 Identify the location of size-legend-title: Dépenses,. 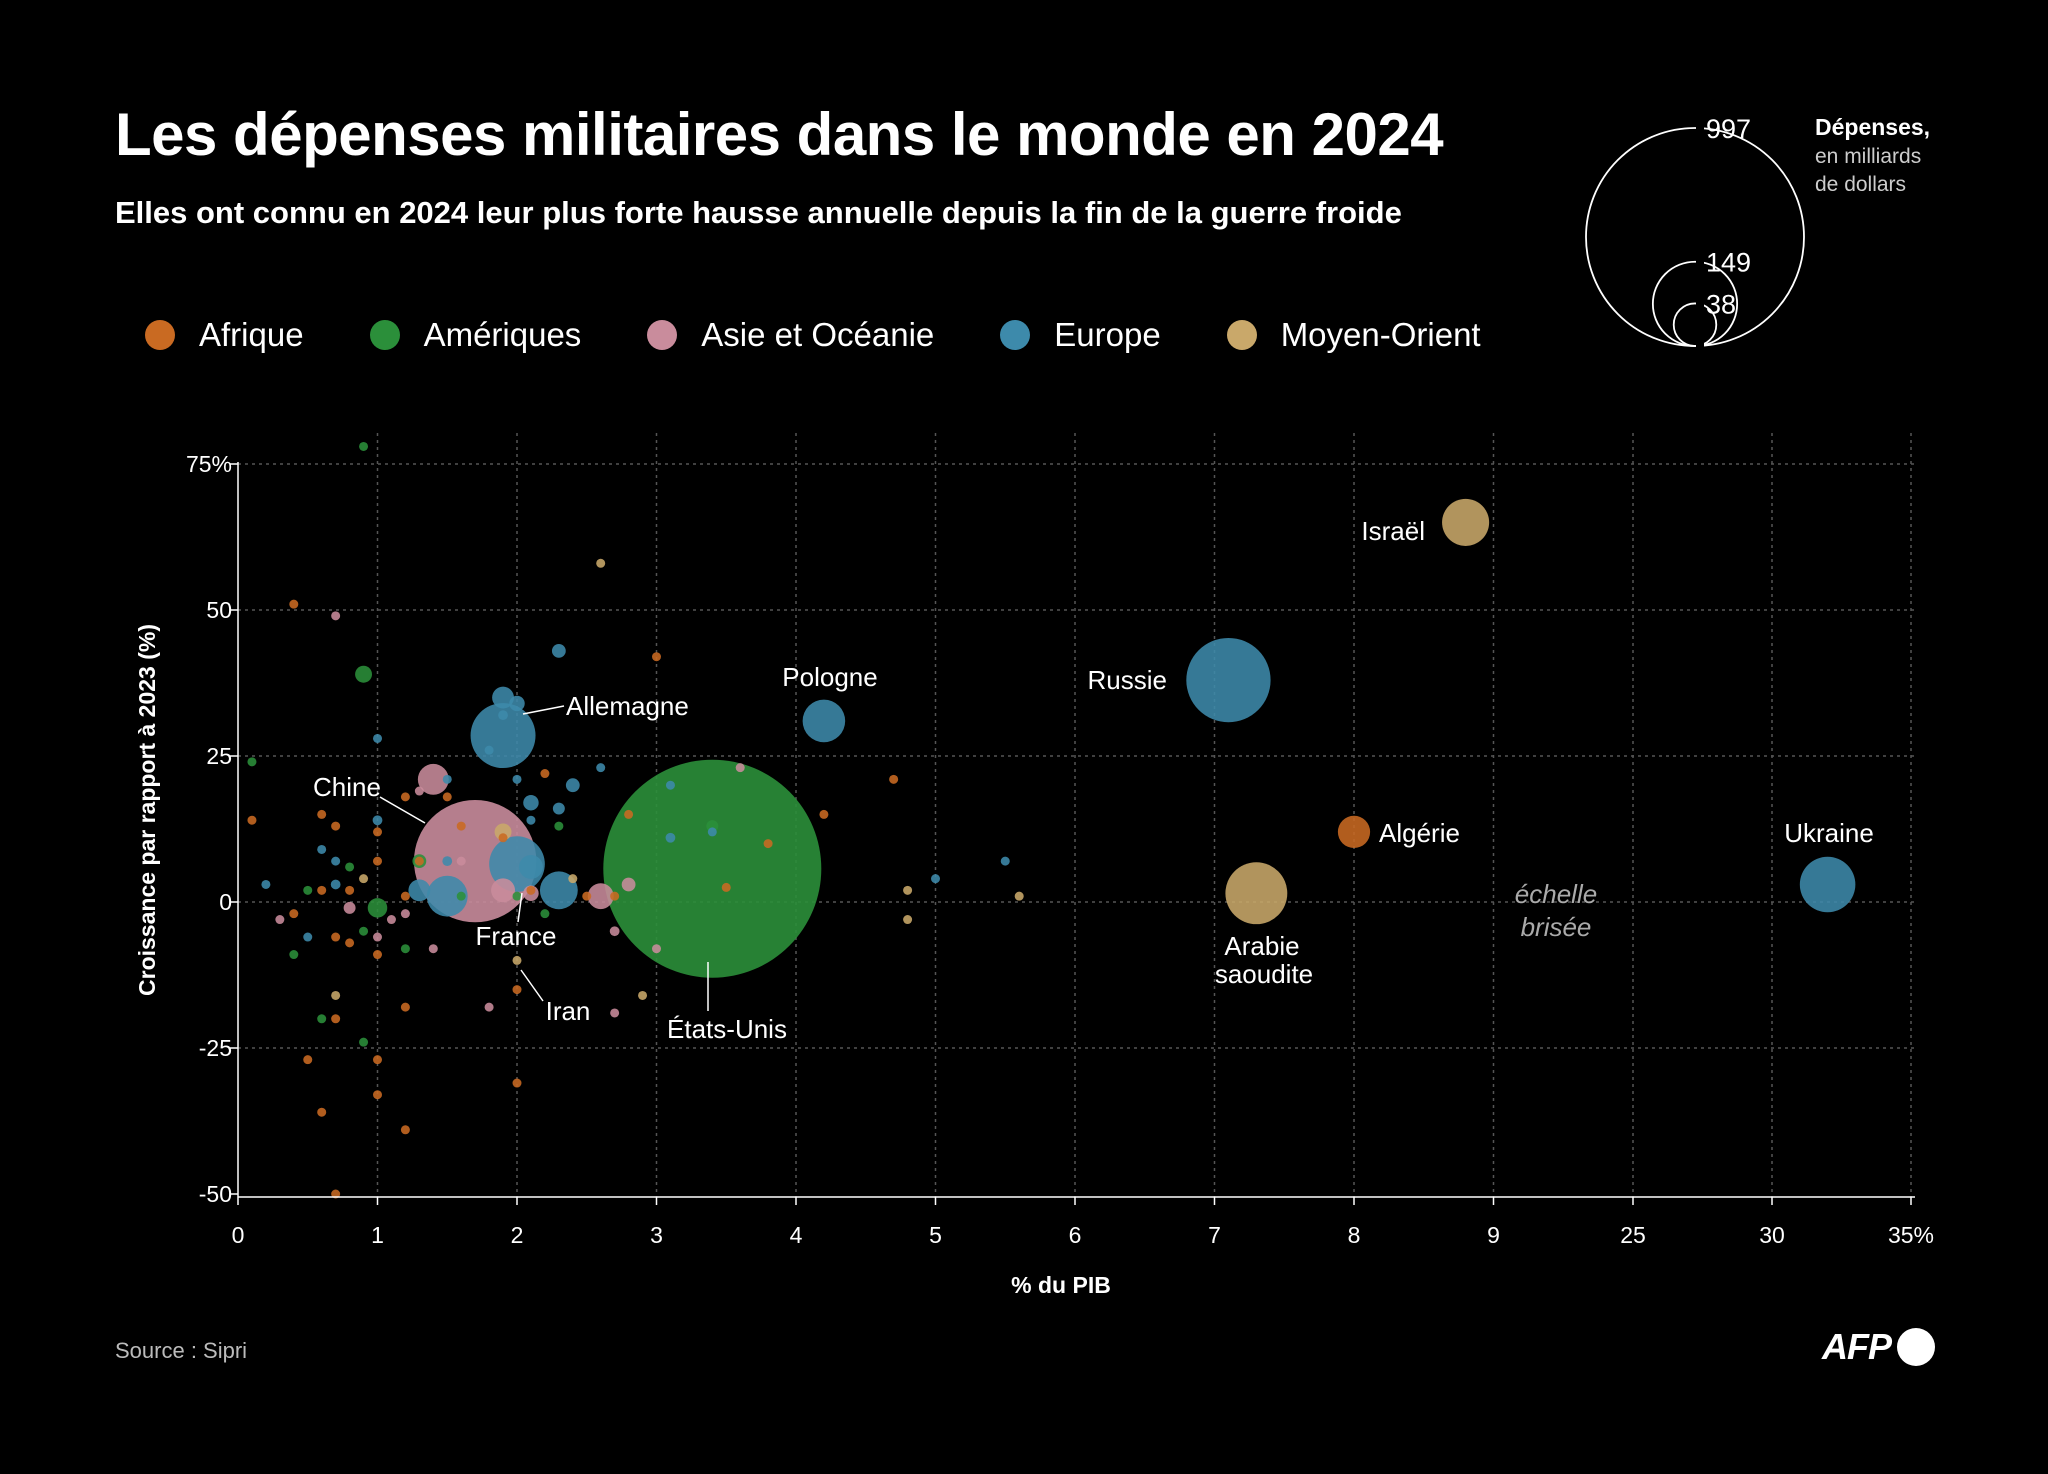
(1873, 127).